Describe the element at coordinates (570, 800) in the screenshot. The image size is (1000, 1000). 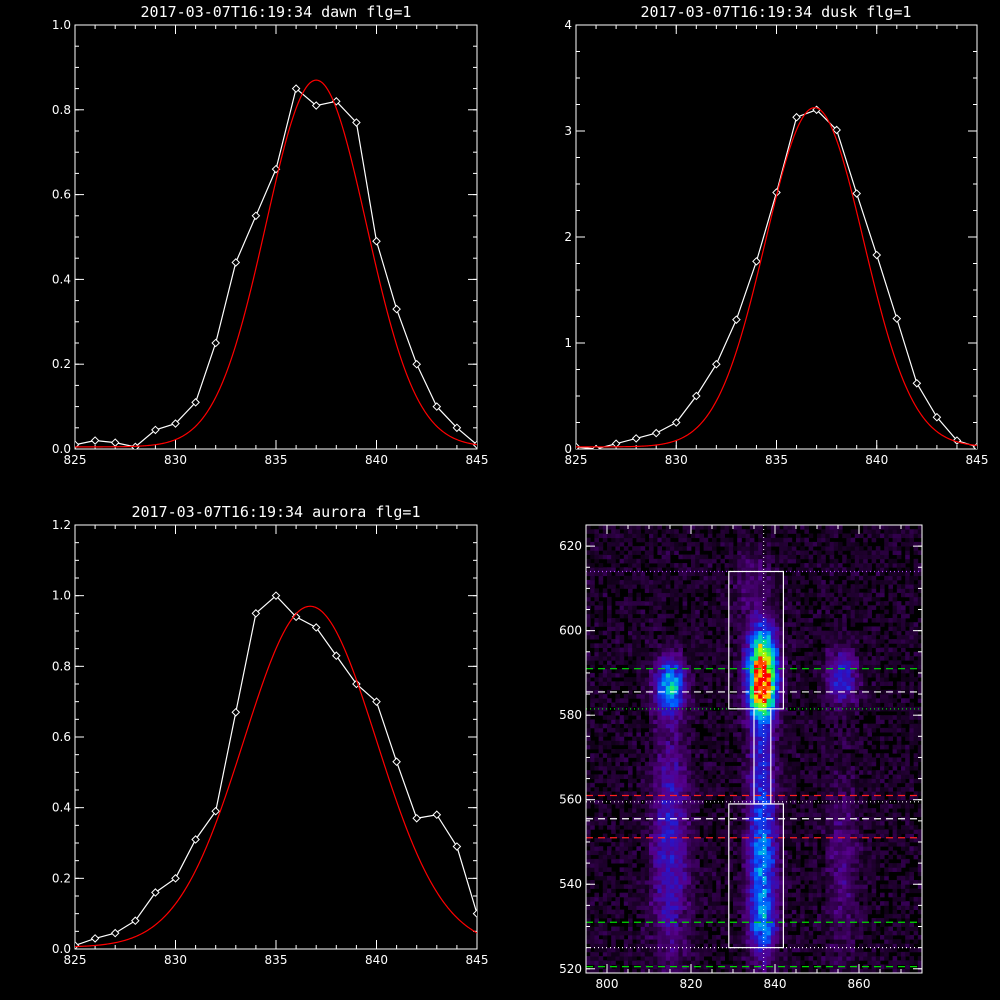
I see `heatmap-ytick-label: 560` at that location.